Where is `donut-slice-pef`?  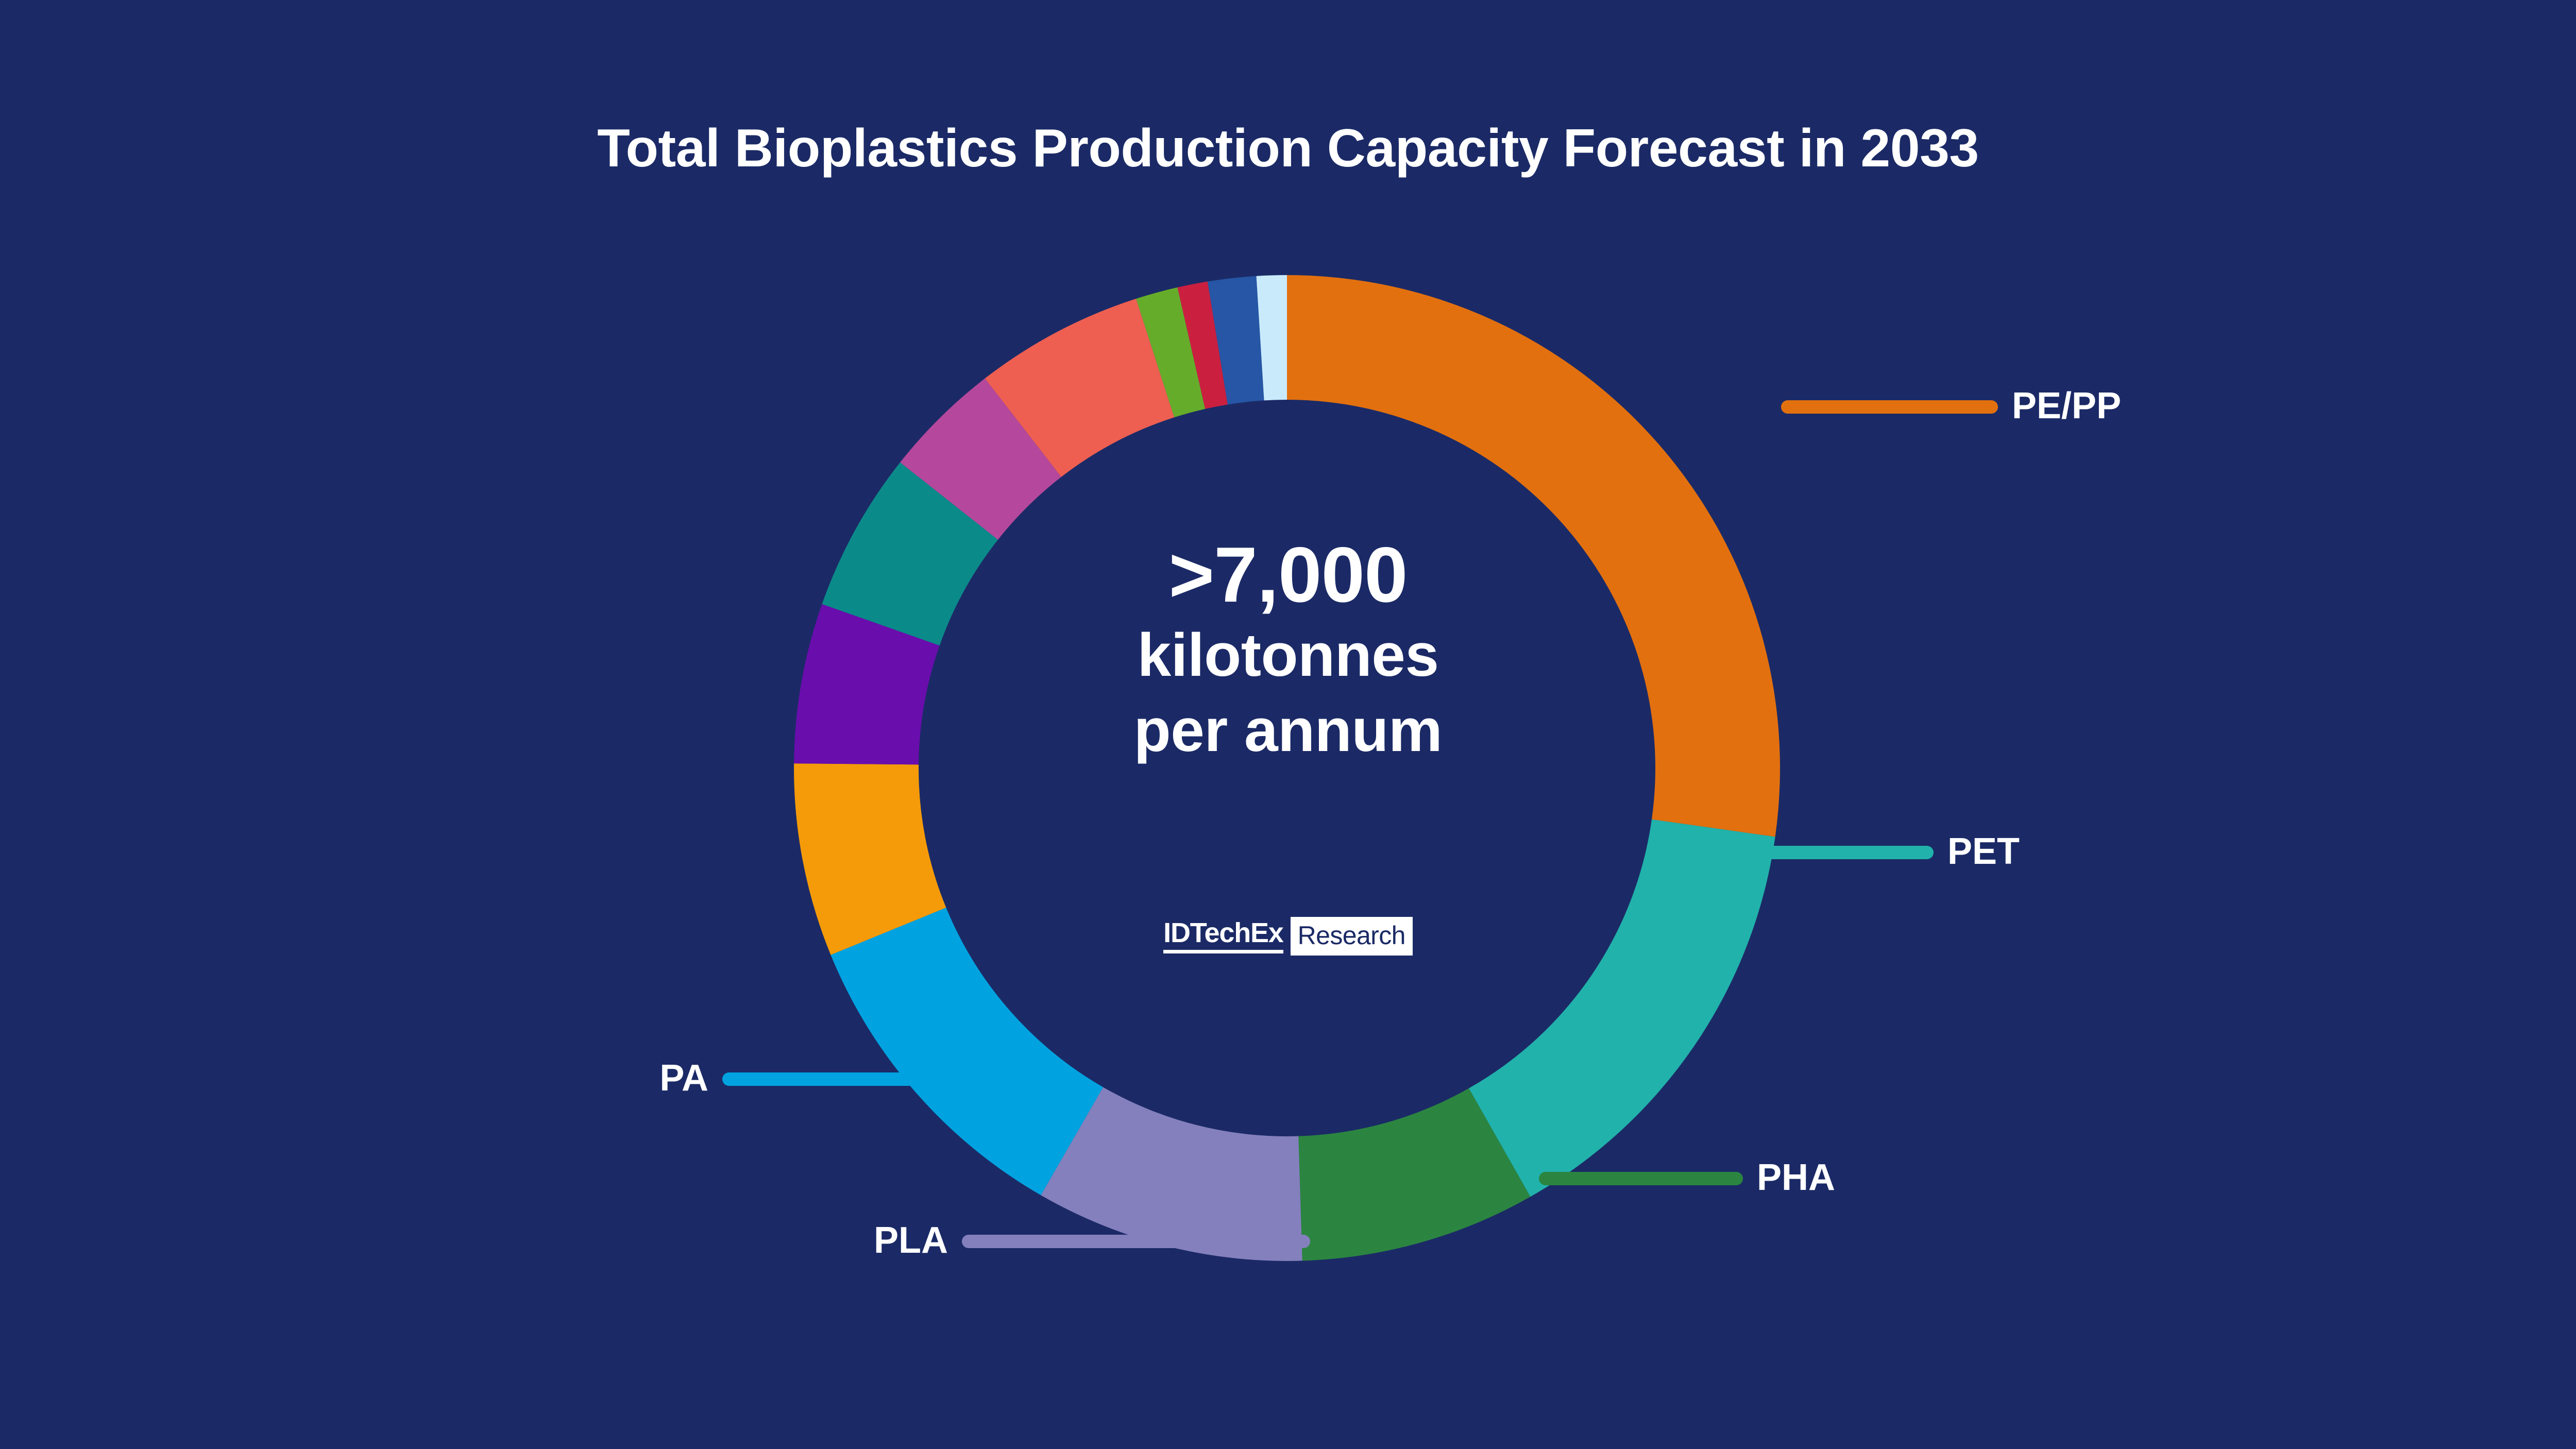 donut-slice-pef is located at coordinates (1171, 352).